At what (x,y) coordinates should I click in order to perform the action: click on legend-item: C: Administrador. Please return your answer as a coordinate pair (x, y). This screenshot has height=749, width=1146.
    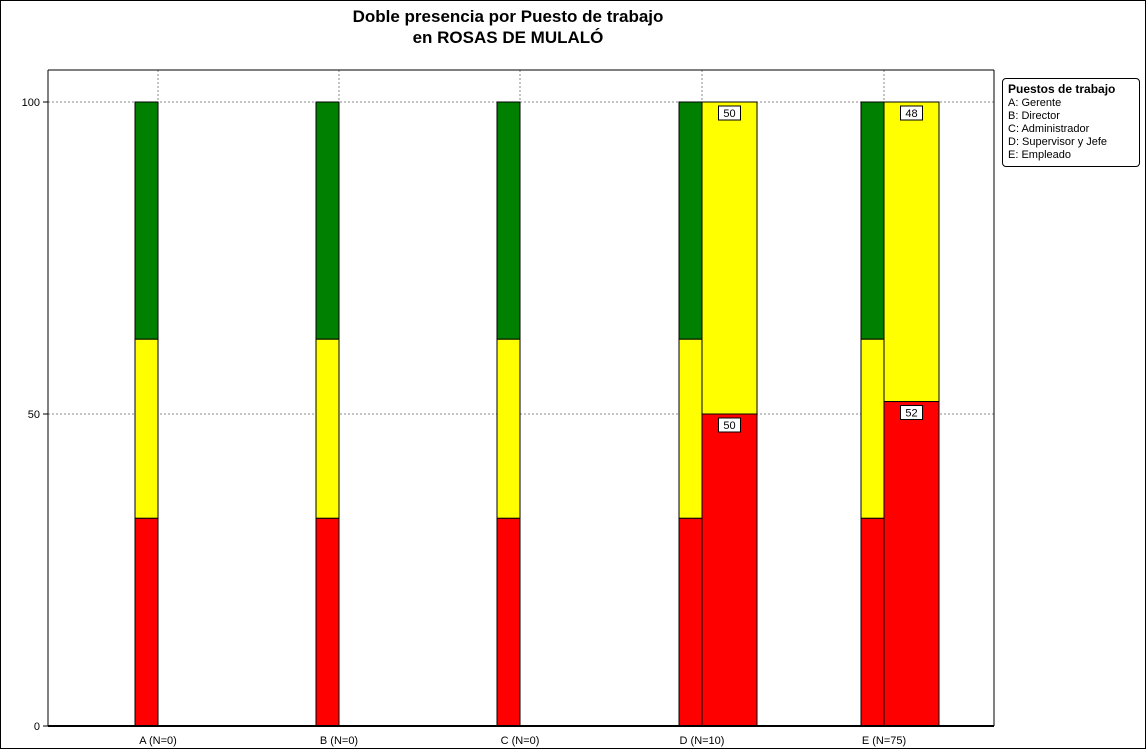
    Looking at the image, I should click on (1049, 129).